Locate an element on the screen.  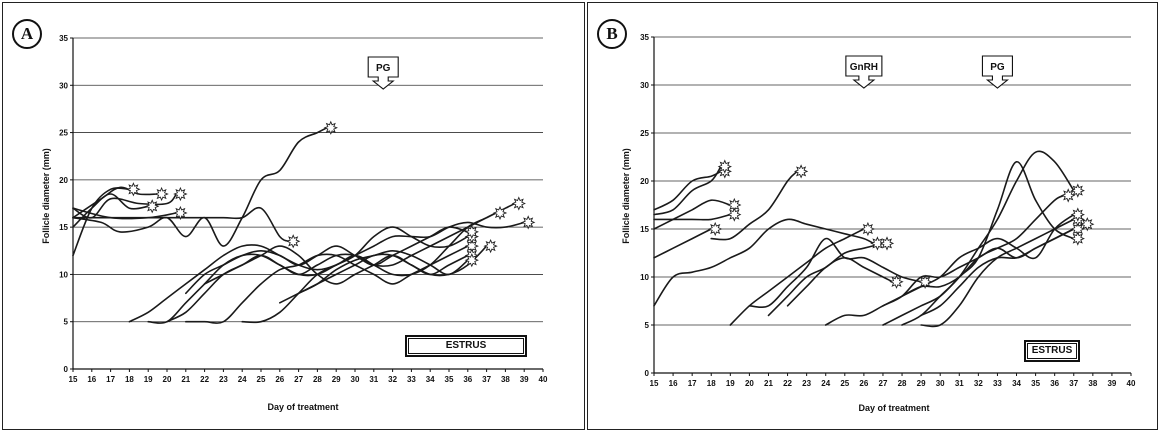
x-tick-label: 20 is located at coordinates (167, 379).